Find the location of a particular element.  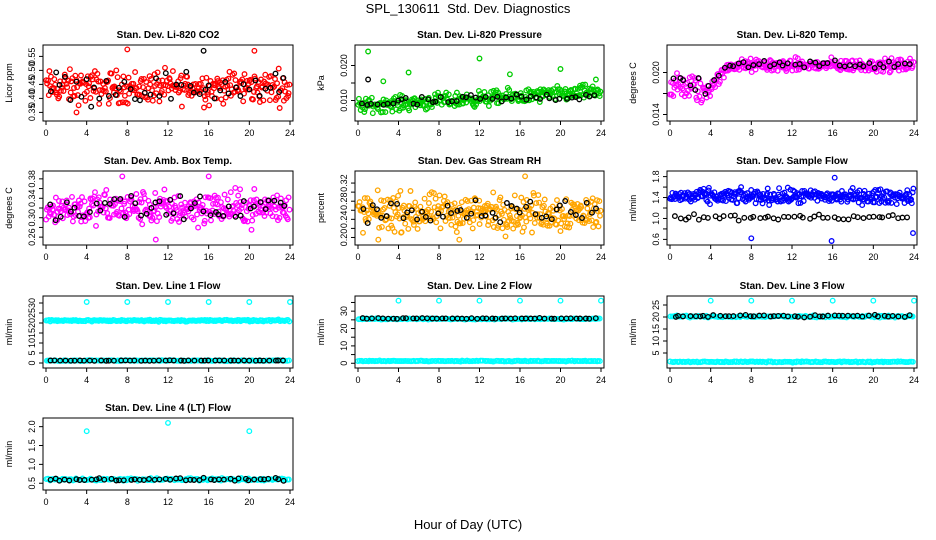

y-axis-label: kPa is located at coordinates (321, 83).